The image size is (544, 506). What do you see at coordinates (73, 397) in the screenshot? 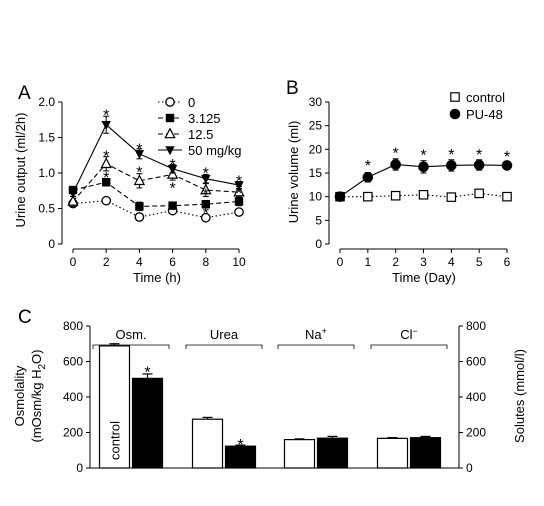
I see `y-tick-label-left: 400` at bounding box center [73, 397].